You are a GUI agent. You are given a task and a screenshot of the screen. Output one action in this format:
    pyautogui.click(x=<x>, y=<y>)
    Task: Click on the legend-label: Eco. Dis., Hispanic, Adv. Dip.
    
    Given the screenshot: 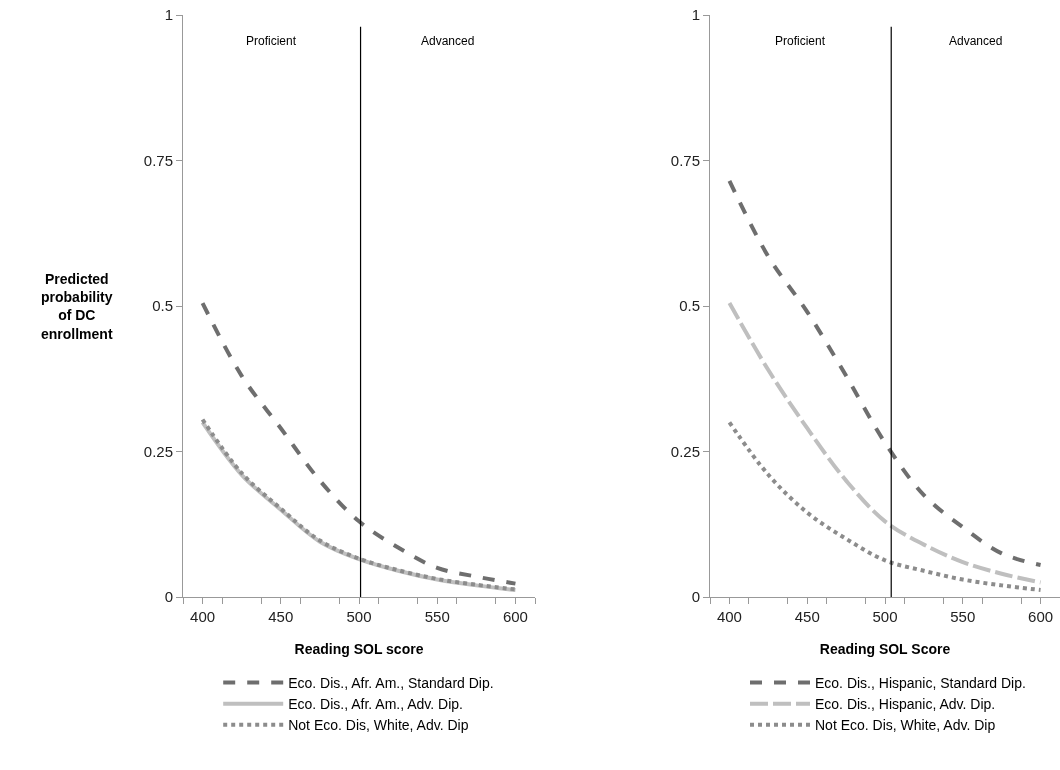 What is the action you would take?
    pyautogui.click(x=905, y=704)
    